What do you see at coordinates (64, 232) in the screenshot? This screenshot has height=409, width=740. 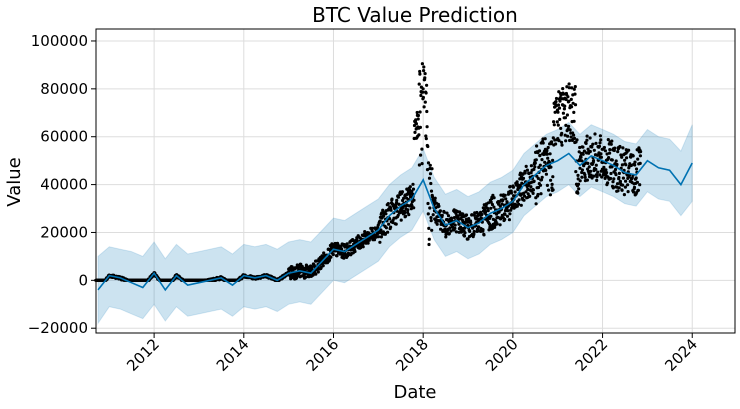 I see `y-tick-label: 20000` at bounding box center [64, 232].